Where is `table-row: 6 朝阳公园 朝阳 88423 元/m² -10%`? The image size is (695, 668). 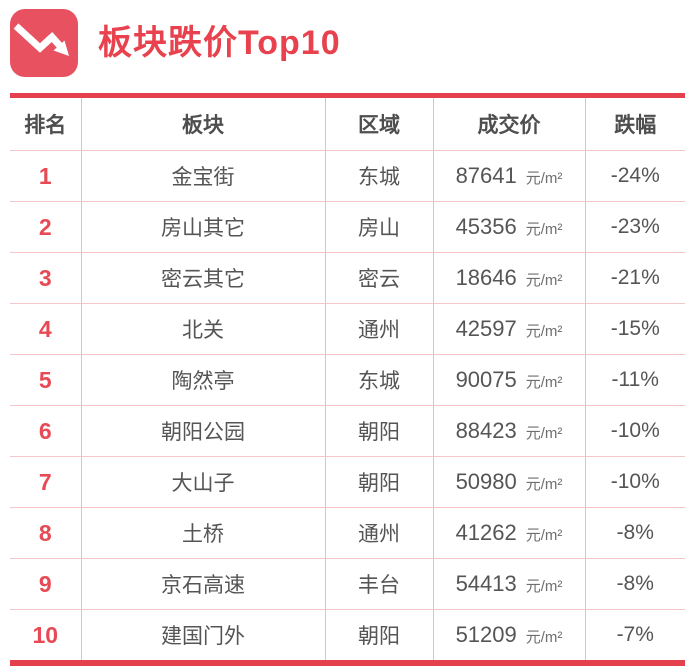 table-row: 6 朝阳公园 朝阳 88423 元/m² -10% is located at coordinates (347, 431).